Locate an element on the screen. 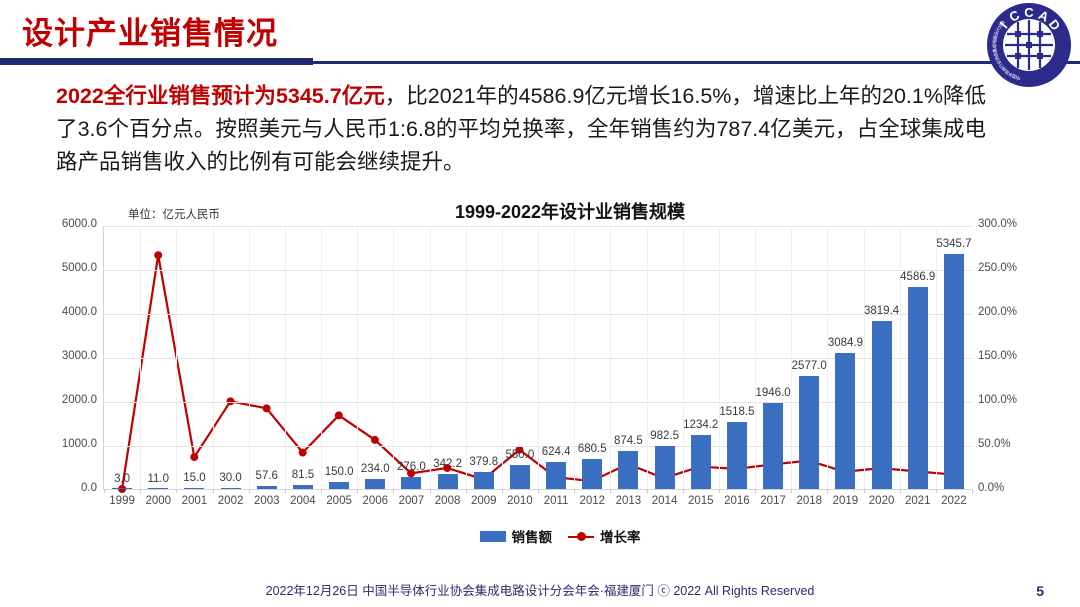 The image size is (1080, 607). chart-bar-label: 982.5 is located at coordinates (664, 435).